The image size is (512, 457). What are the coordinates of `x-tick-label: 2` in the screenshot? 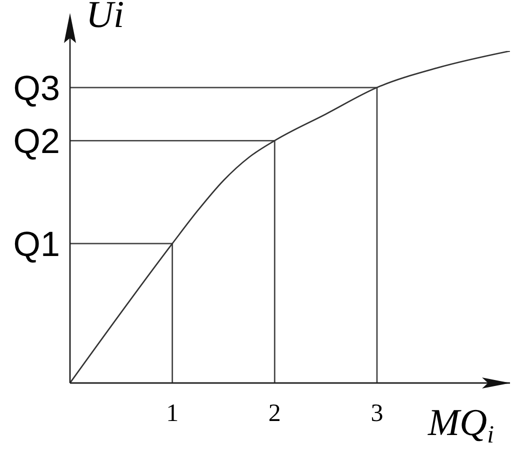 It's located at (274, 413).